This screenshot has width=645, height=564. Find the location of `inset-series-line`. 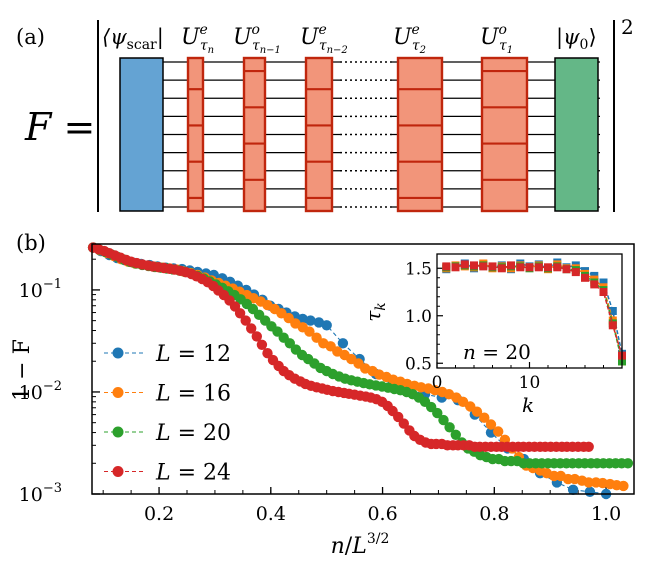

inset-series-line is located at coordinates (534, 312).